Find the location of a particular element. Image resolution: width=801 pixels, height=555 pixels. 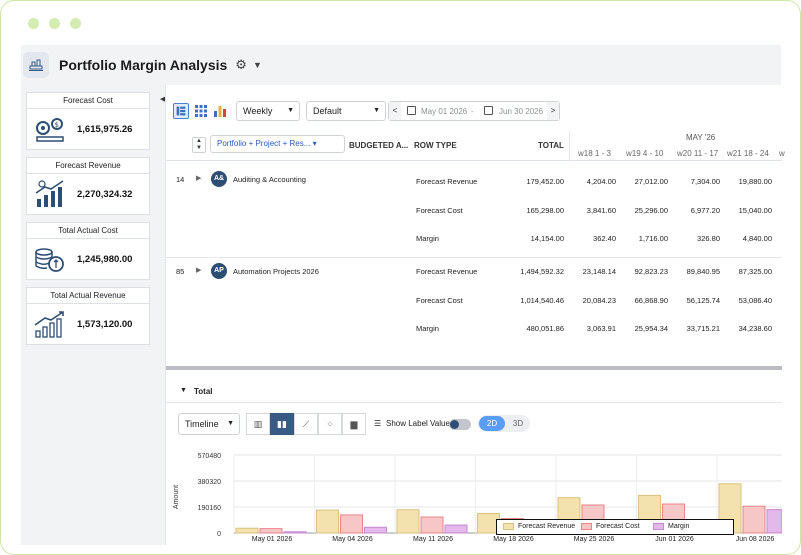

avatar: A& is located at coordinates (219, 179).